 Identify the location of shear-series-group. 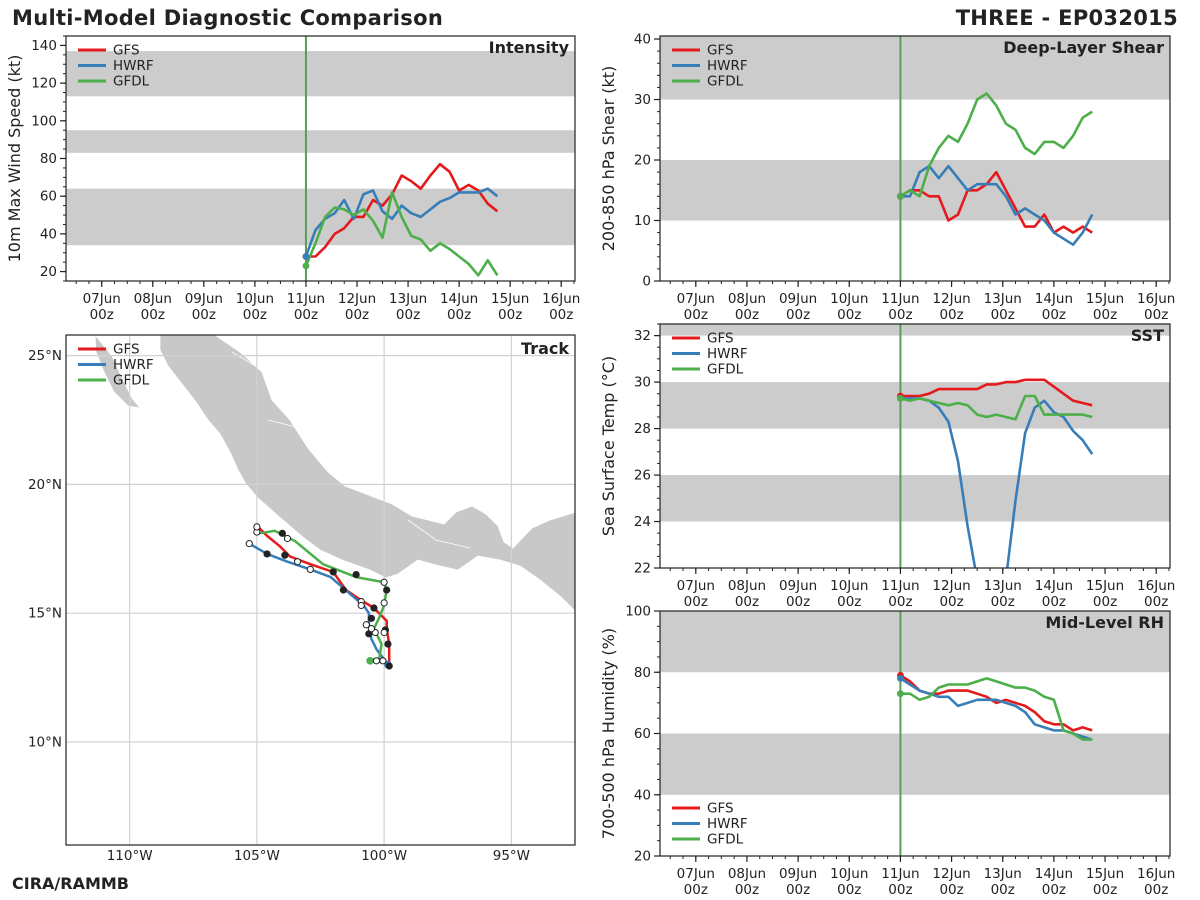
(996, 169).